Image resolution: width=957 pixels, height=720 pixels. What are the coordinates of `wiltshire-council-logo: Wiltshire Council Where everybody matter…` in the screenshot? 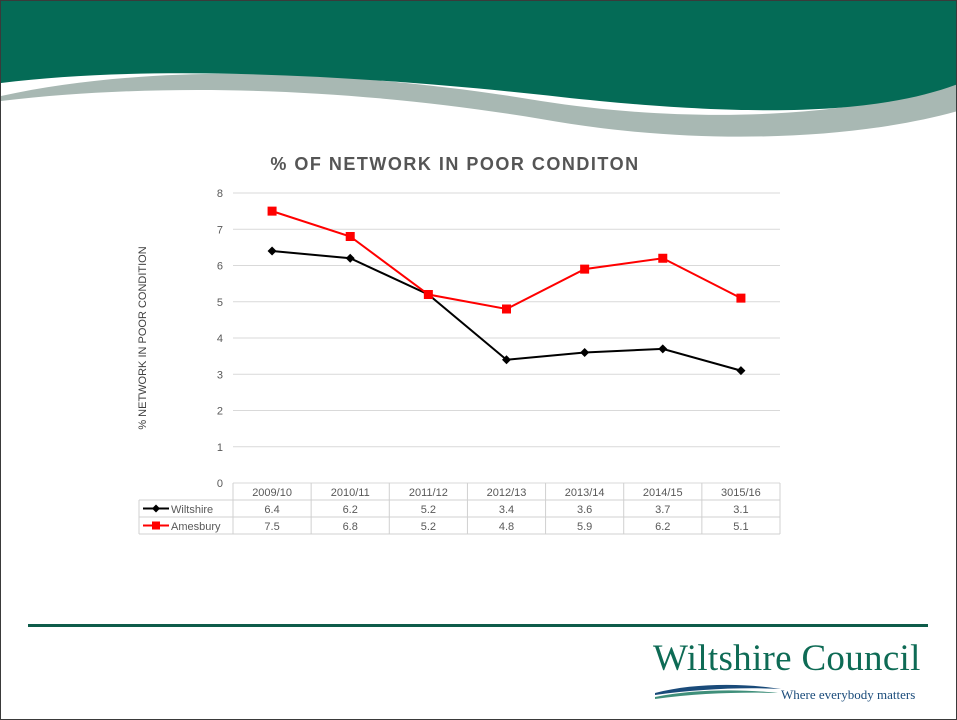 It's located at (793, 672).